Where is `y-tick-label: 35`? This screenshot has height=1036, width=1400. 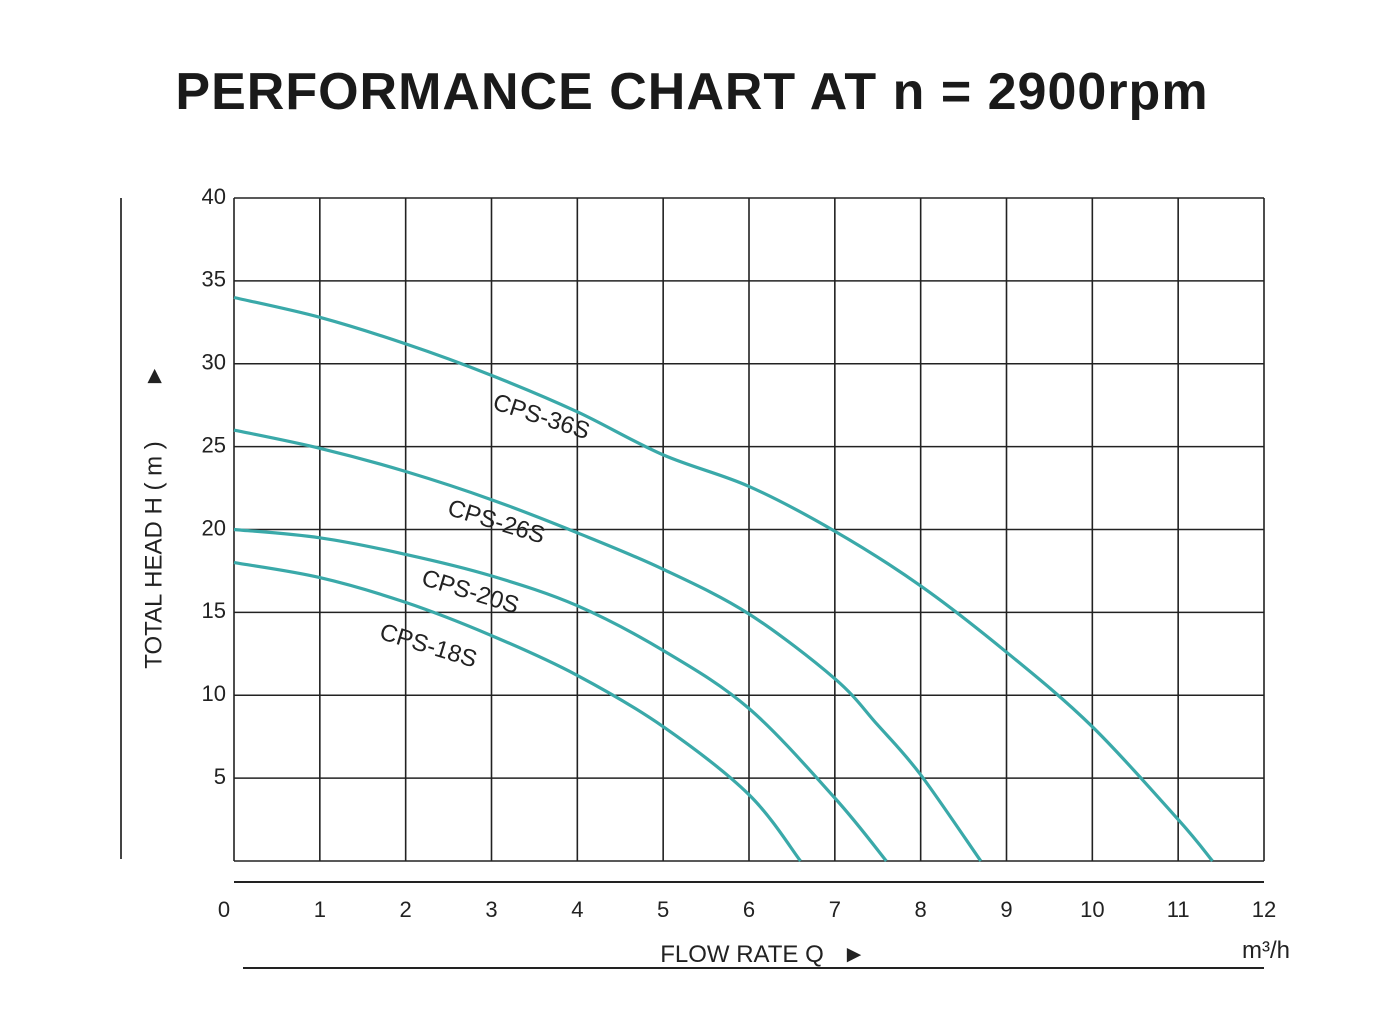
y-tick-label: 35 is located at coordinates (214, 279).